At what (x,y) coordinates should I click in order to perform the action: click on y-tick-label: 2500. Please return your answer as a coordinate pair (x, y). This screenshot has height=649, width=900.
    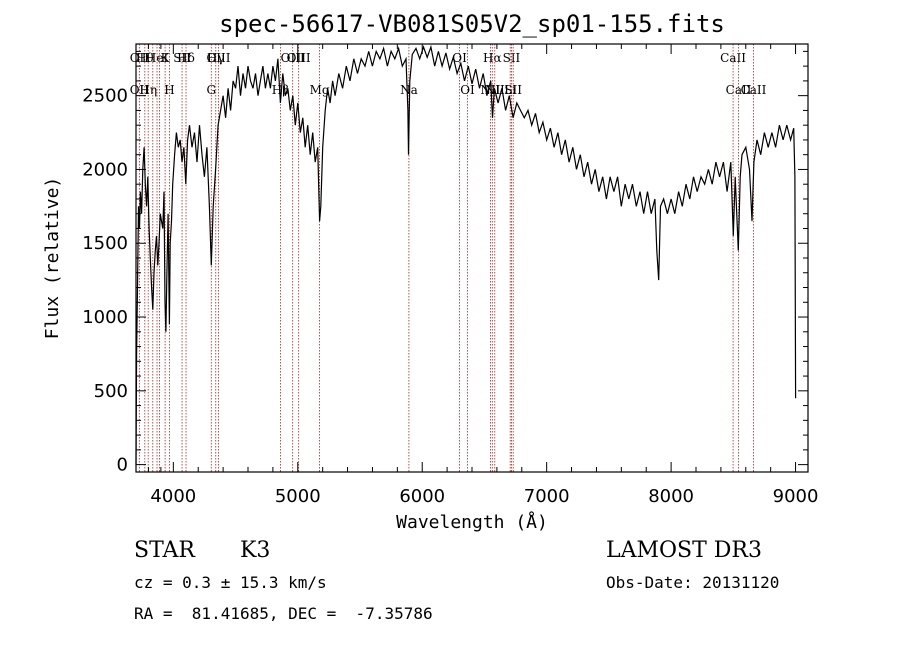
    Looking at the image, I should click on (105, 96).